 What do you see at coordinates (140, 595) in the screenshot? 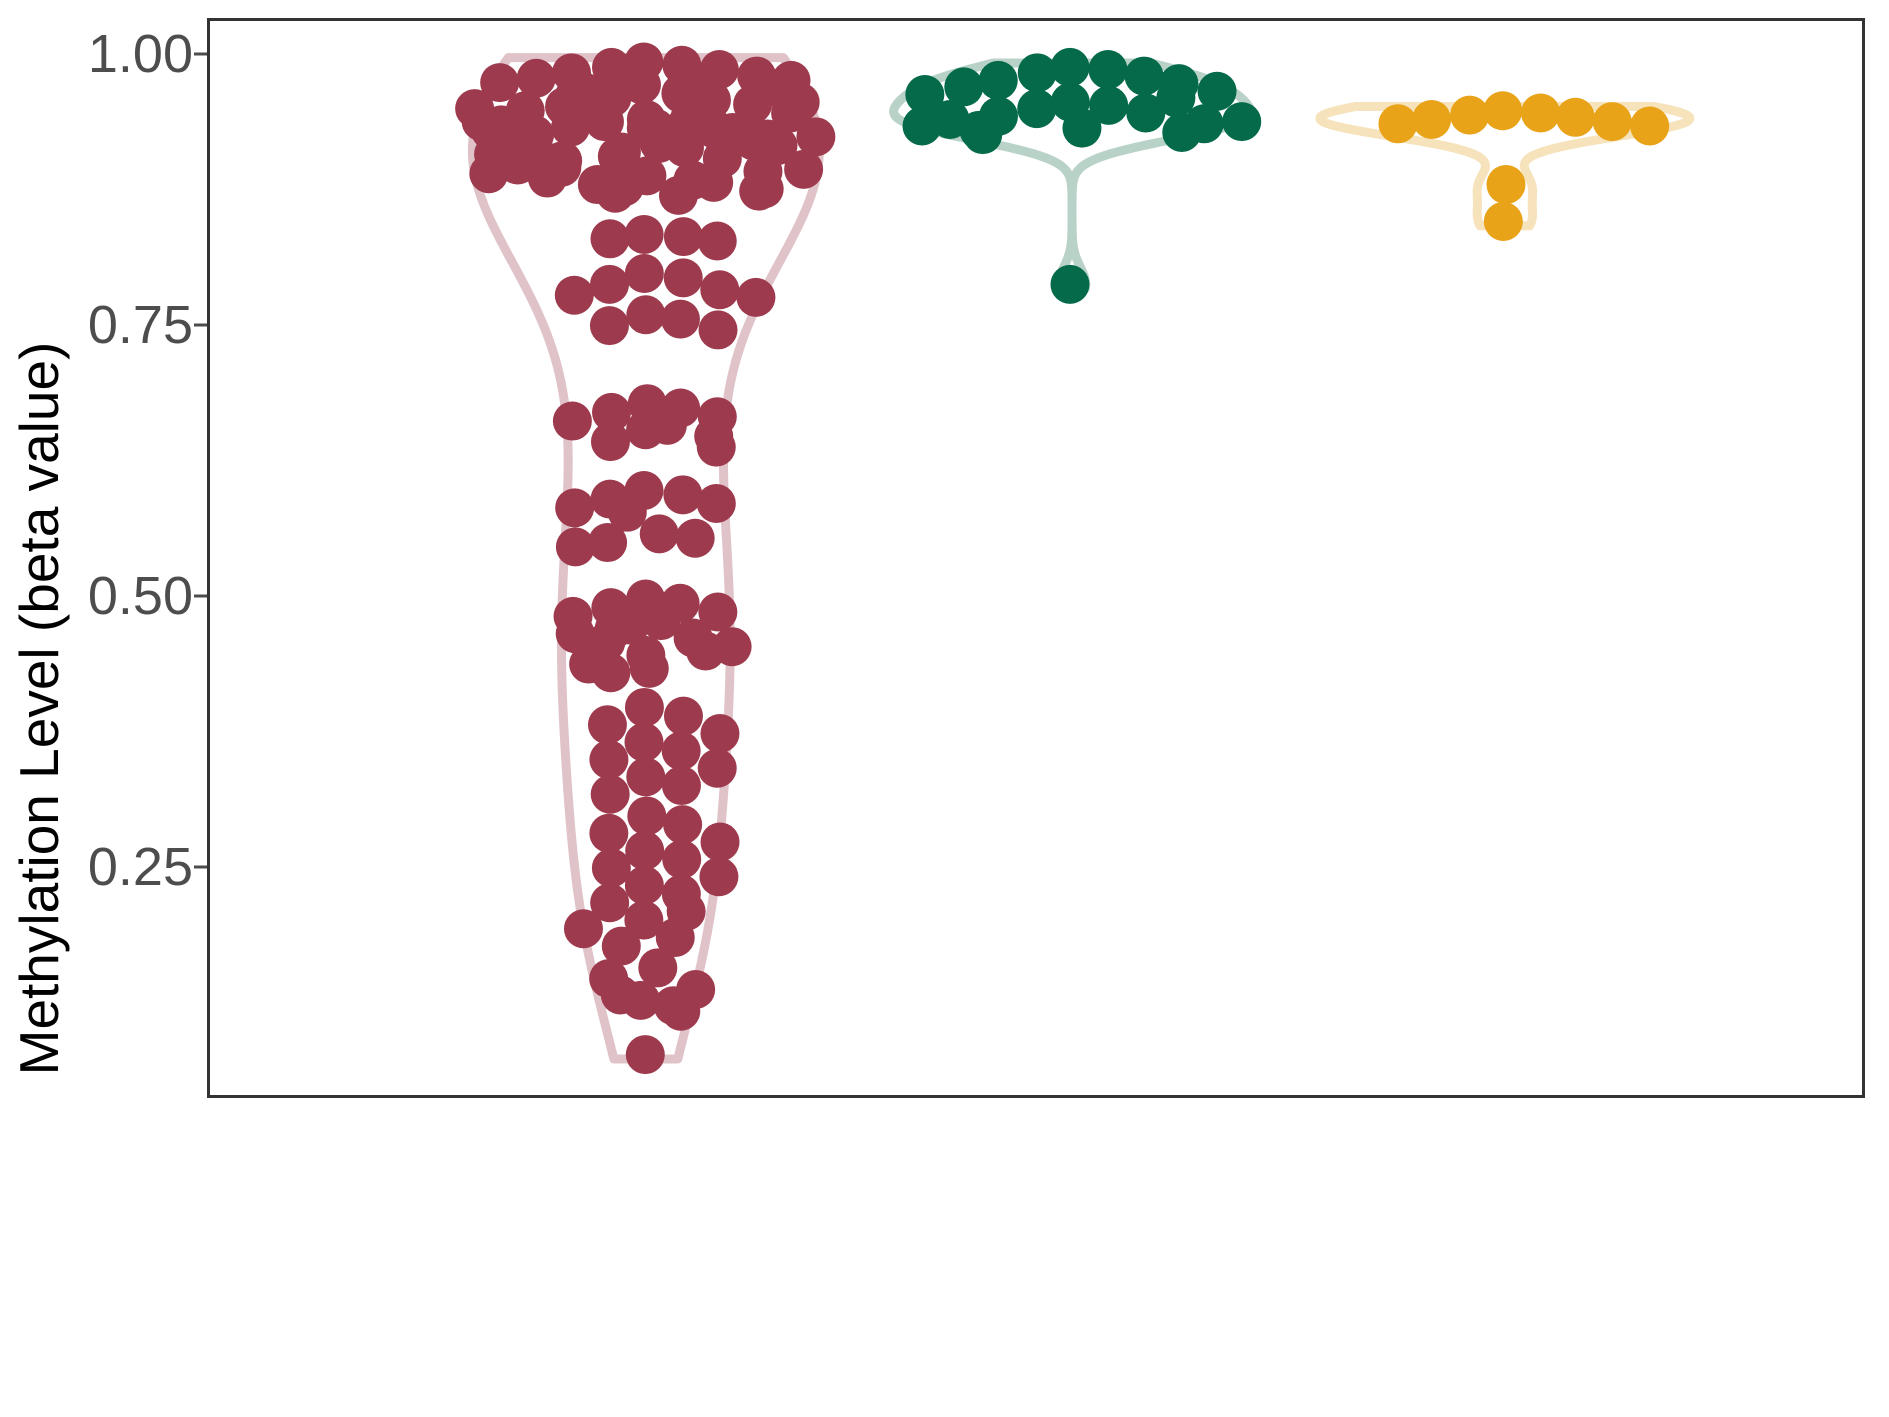
I see `y-tick-label-0-50: 0.50` at bounding box center [140, 595].